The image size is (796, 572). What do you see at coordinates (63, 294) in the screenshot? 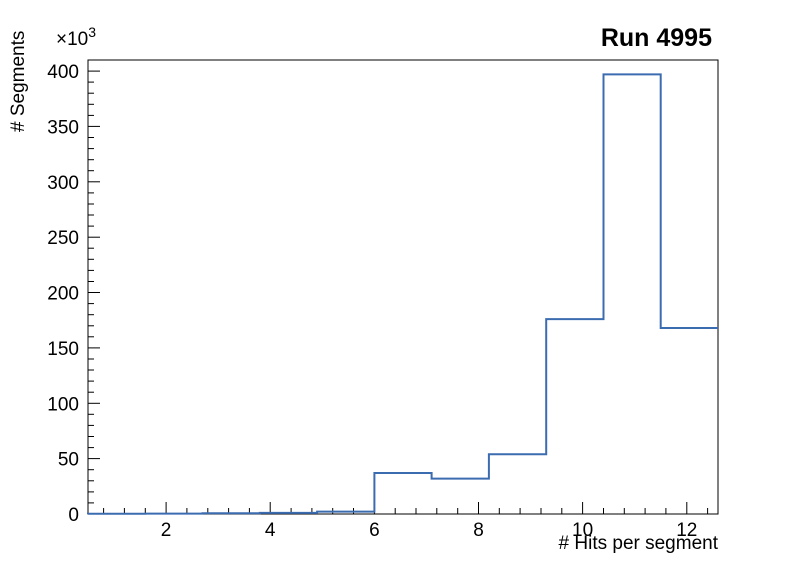
I see `y-tick-label: 200` at bounding box center [63, 294].